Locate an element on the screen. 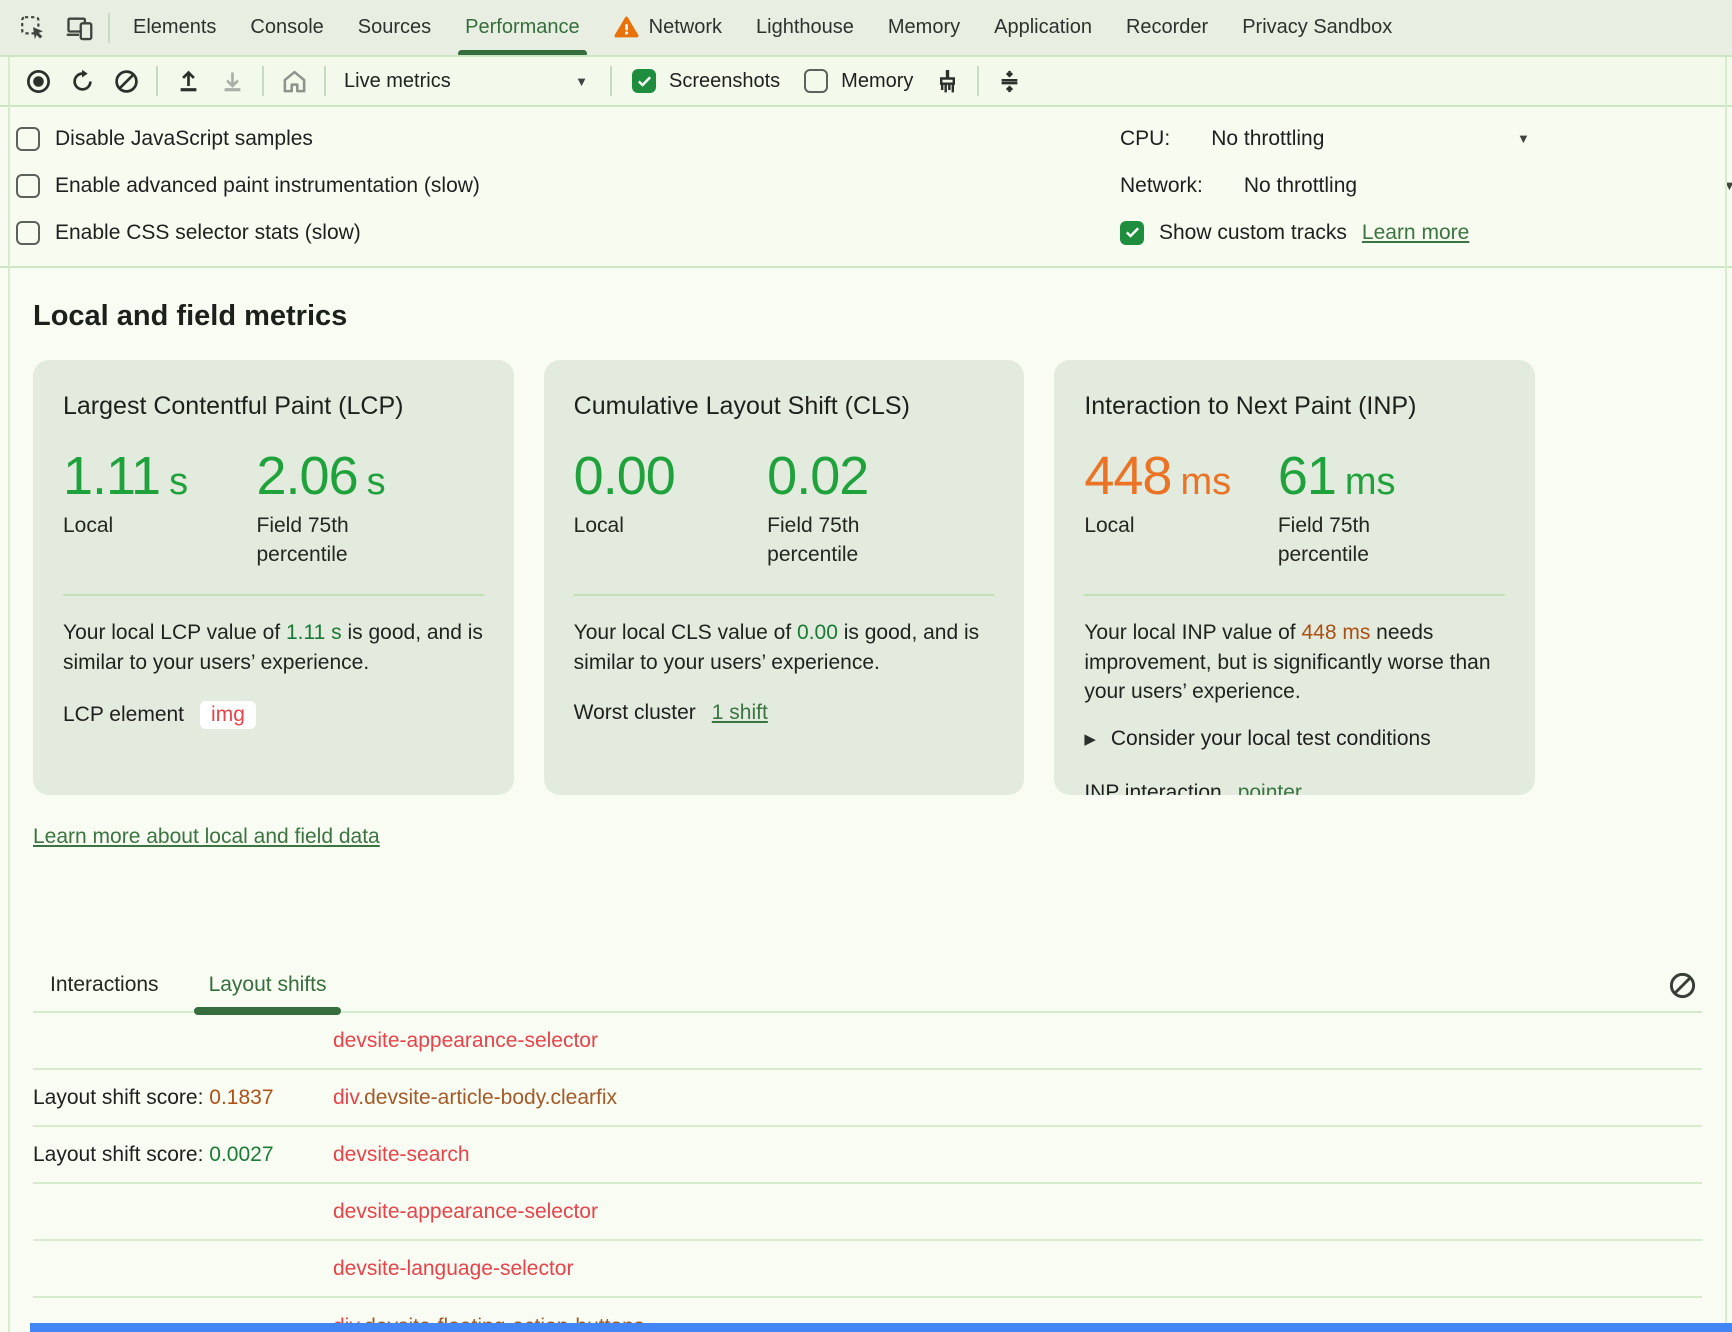 The width and height of the screenshot is (1732, 1332). performance-toolbar: Live metrics ▼ Screenshots Memory is located at coordinates (866, 82).